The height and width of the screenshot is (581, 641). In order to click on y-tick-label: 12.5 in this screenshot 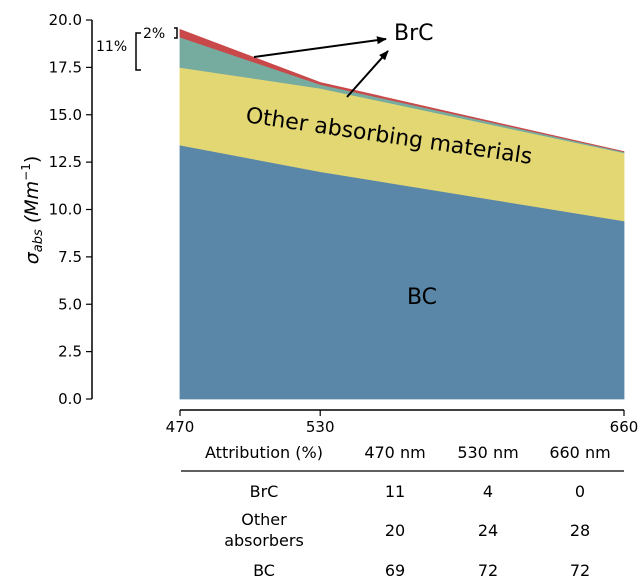, I will do `click(65, 162)`.